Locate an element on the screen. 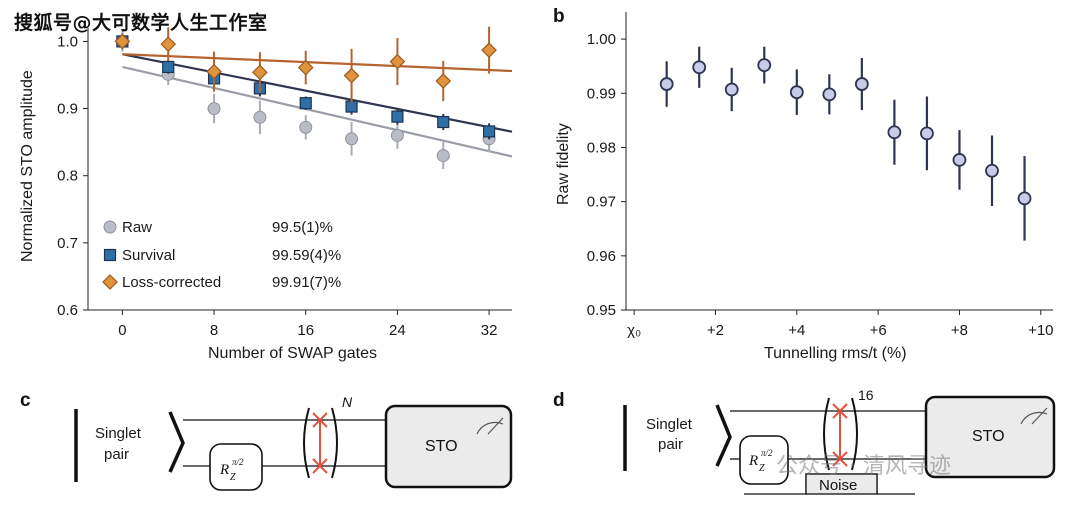 The height and width of the screenshot is (506, 1080). panel-b-ytick-label: 0.96 is located at coordinates (601, 256).